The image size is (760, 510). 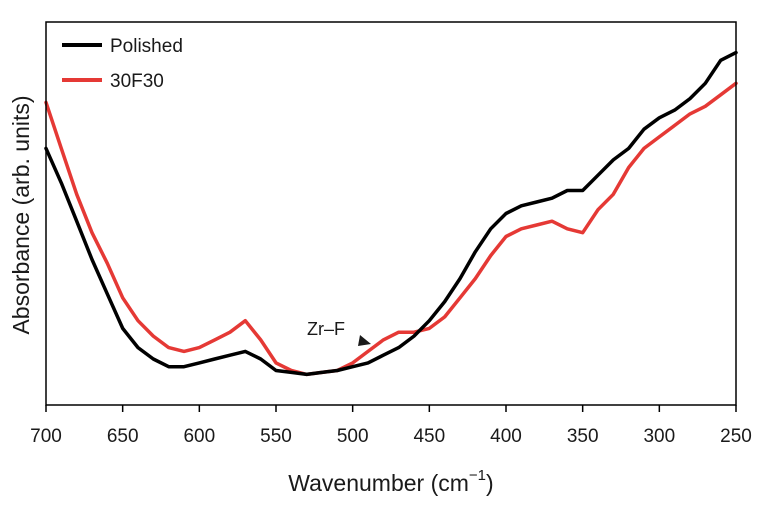 I want to click on x-axis-title-main: Wavenumber (cm, so click(x=378, y=483).